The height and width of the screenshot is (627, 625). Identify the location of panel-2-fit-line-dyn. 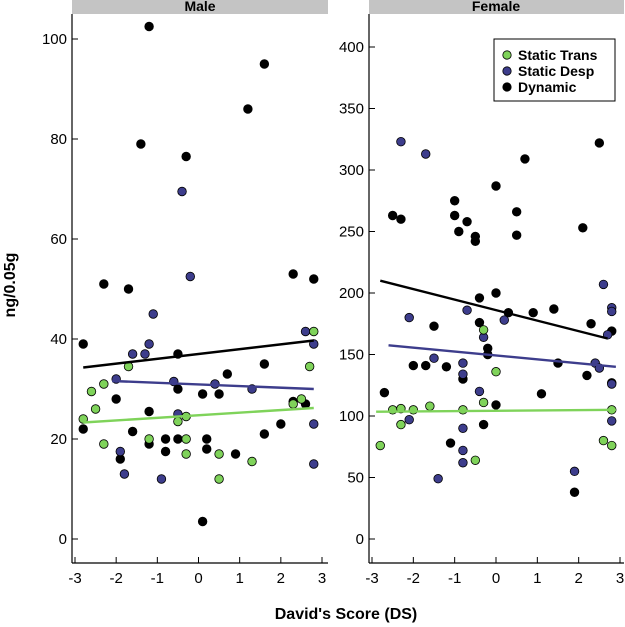
(493, 309).